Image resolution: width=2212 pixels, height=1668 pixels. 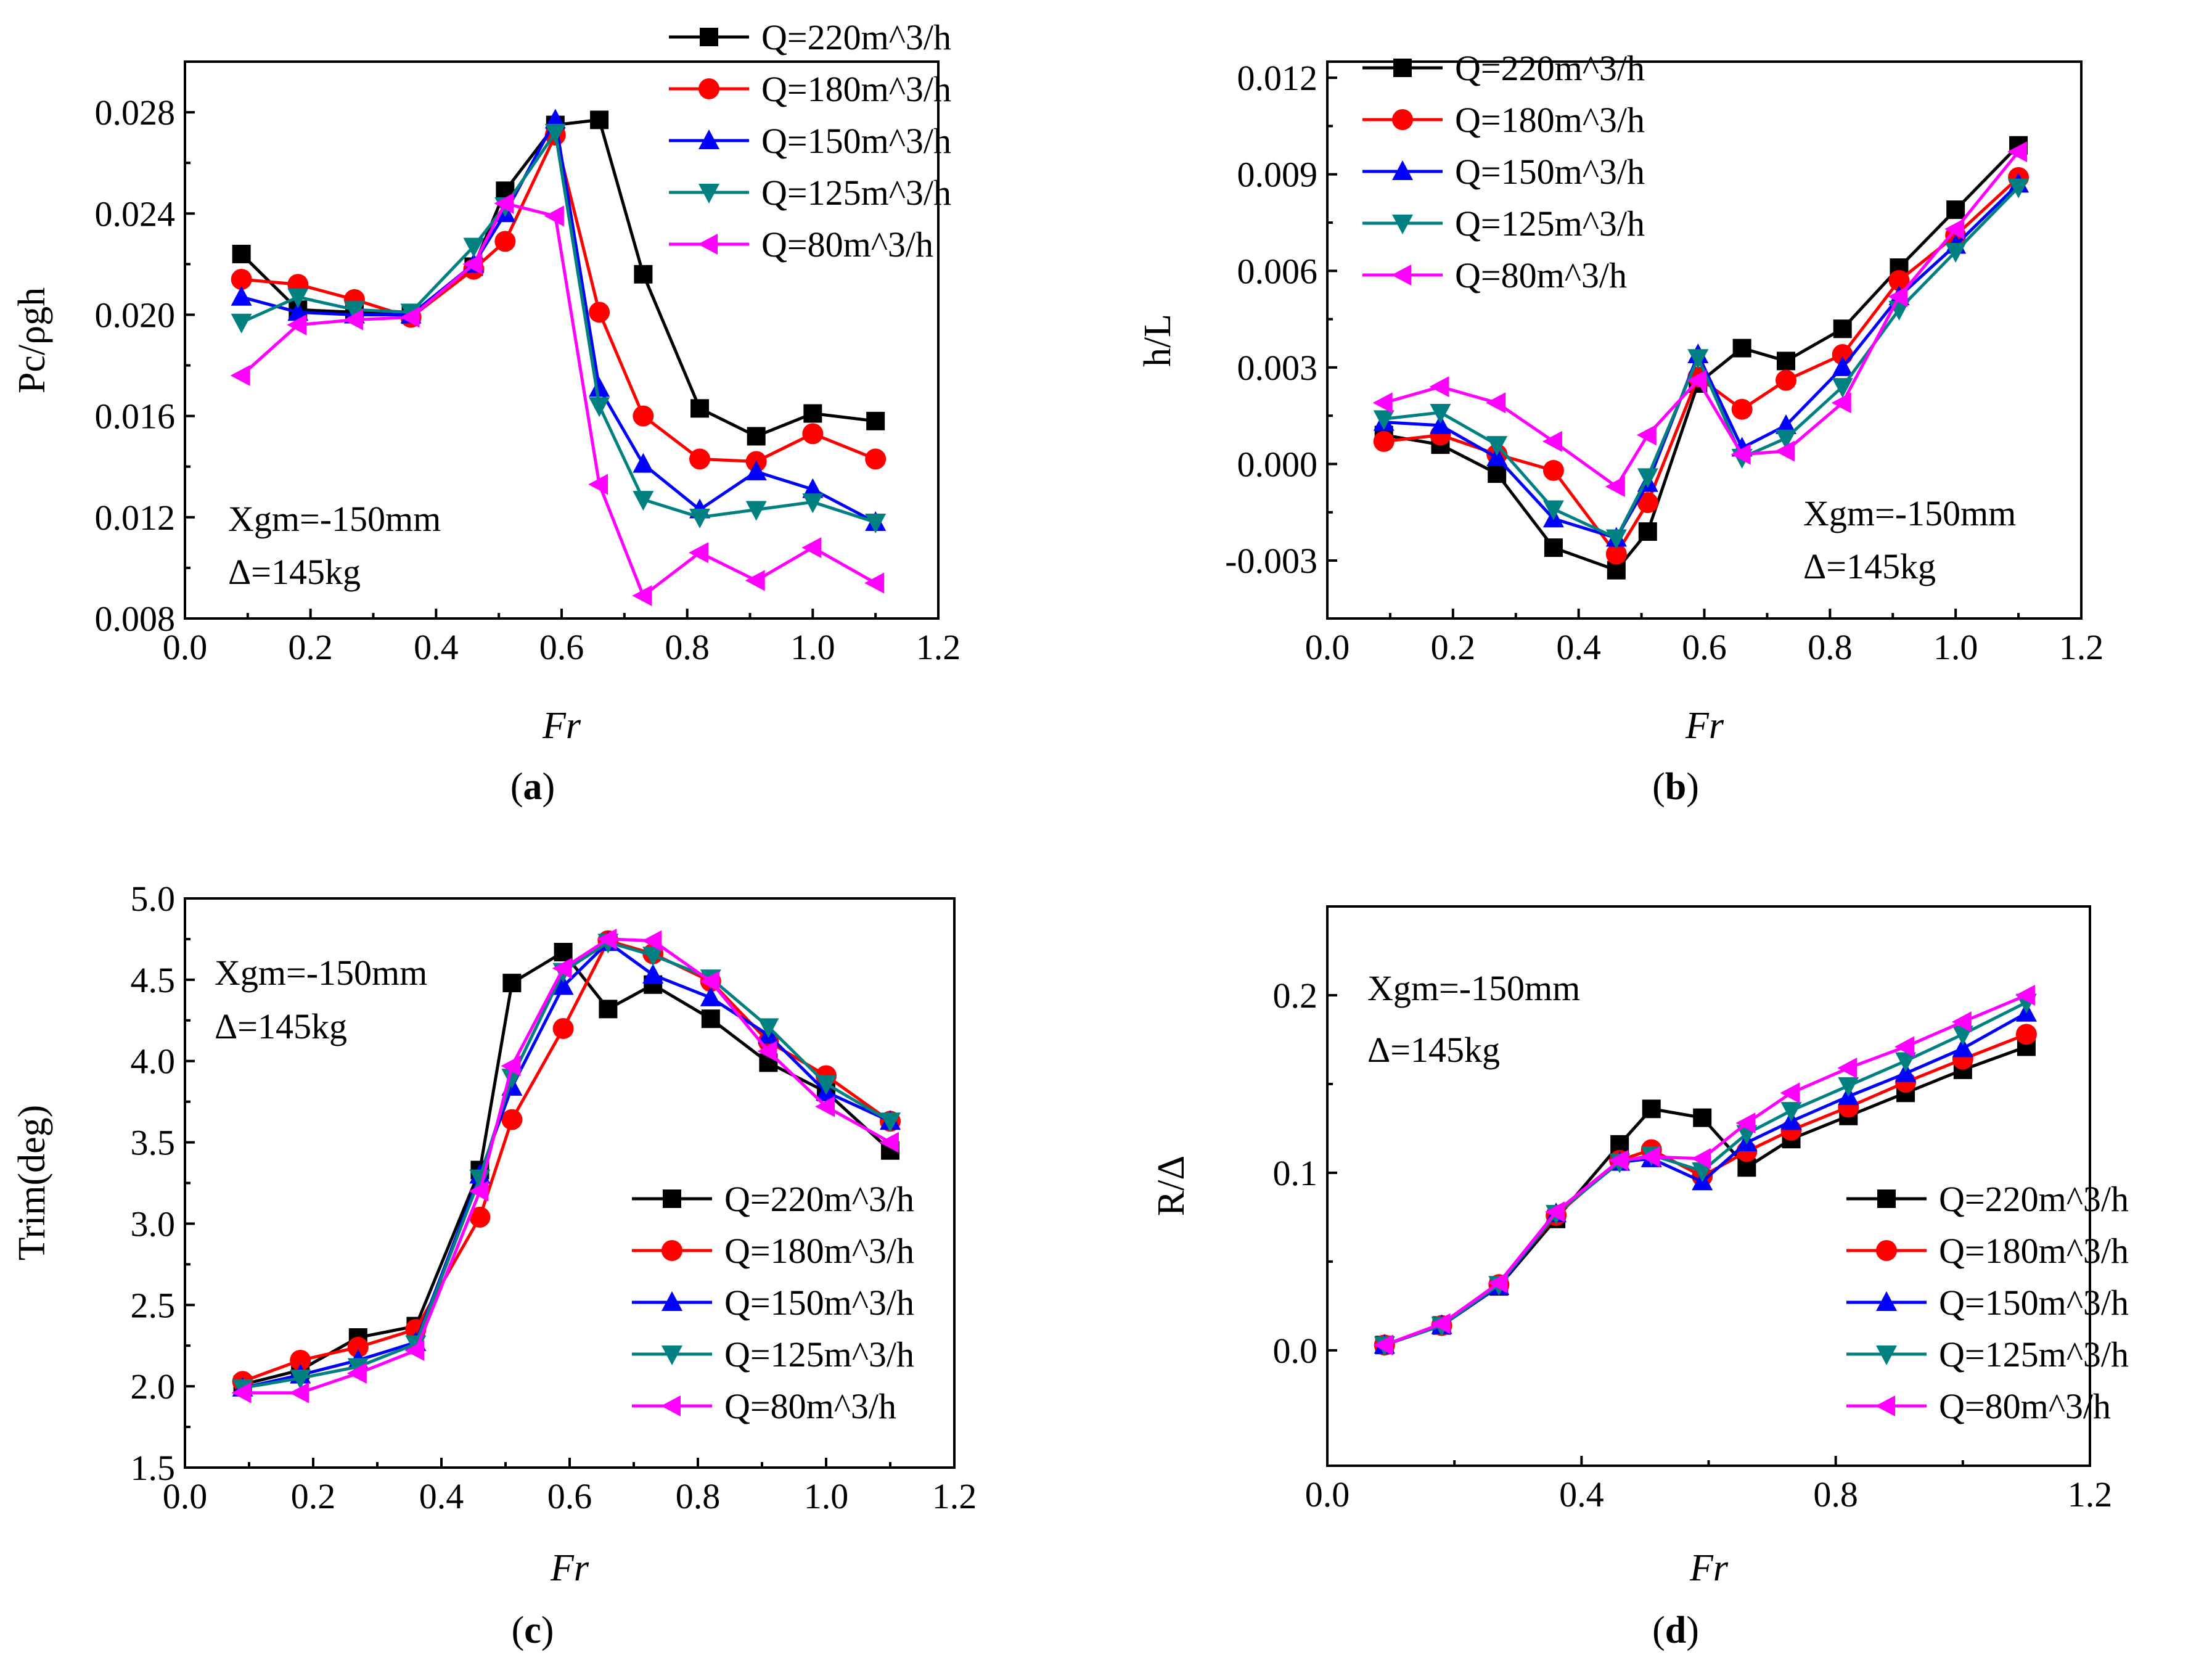 I want to click on y-axis-label: h/L, so click(x=1158, y=340).